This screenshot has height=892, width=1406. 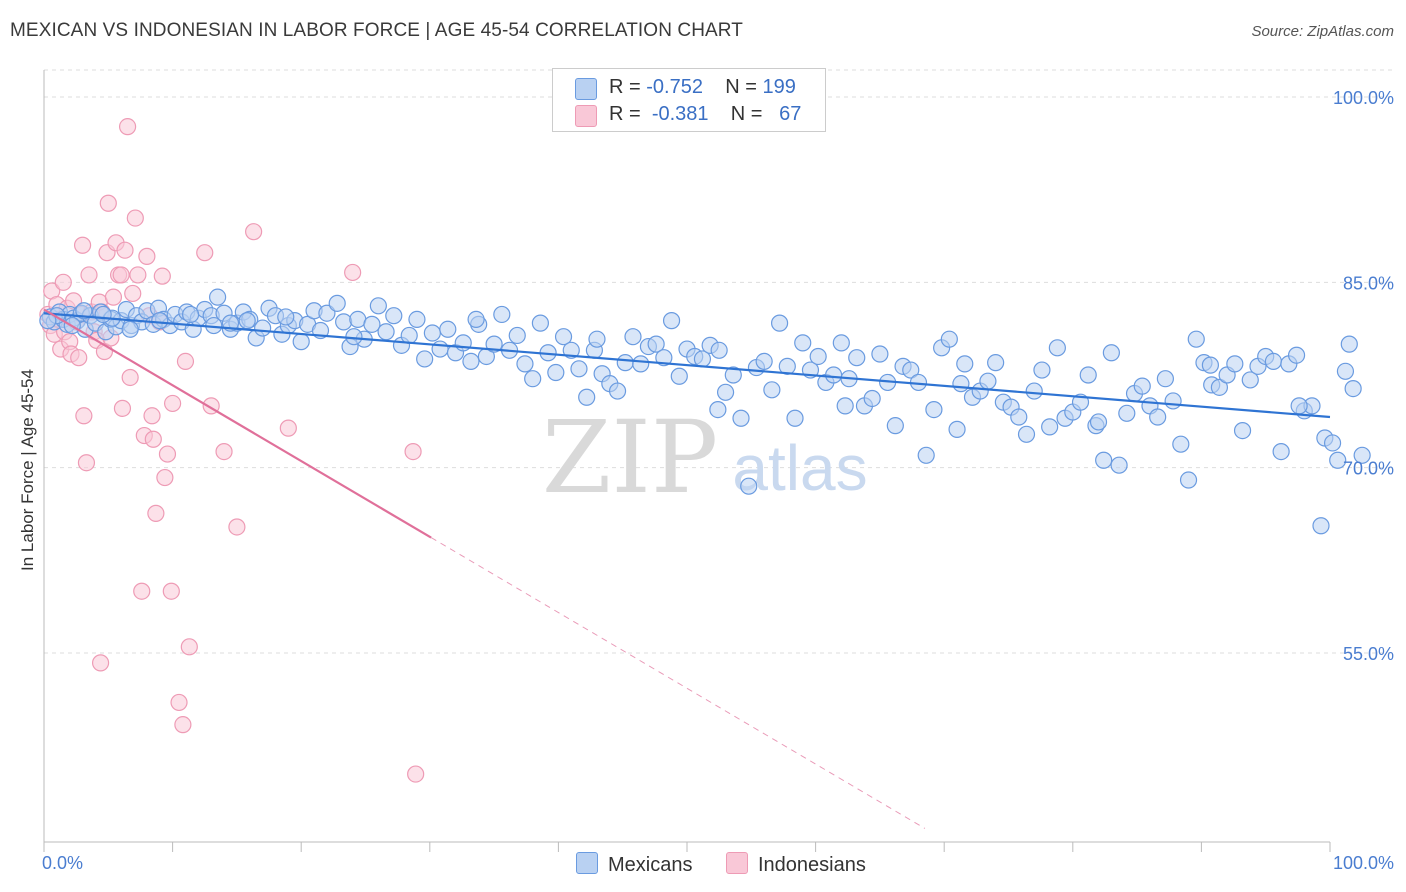 What do you see at coordinates (1363, 98) in the screenshot?
I see `y-tick-label: 100.0%` at bounding box center [1363, 98].